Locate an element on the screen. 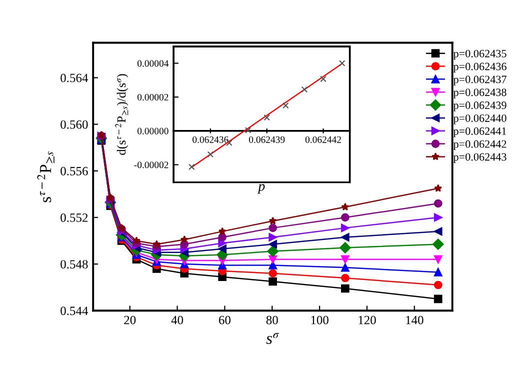 The height and width of the screenshot is (372, 526). y-tick-label: 0.00004 is located at coordinates (153, 63).